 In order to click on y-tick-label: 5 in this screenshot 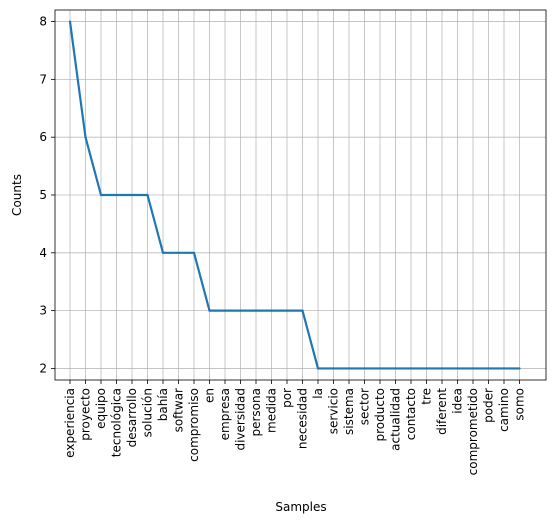, I will do `click(43, 195)`.